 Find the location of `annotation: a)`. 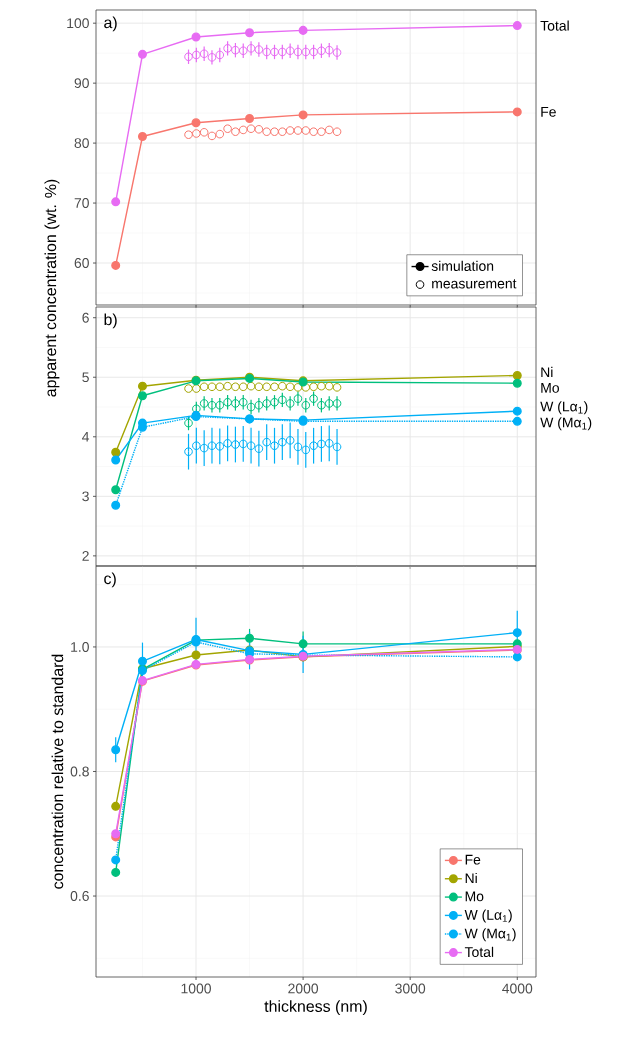

annotation: a) is located at coordinates (110, 24).